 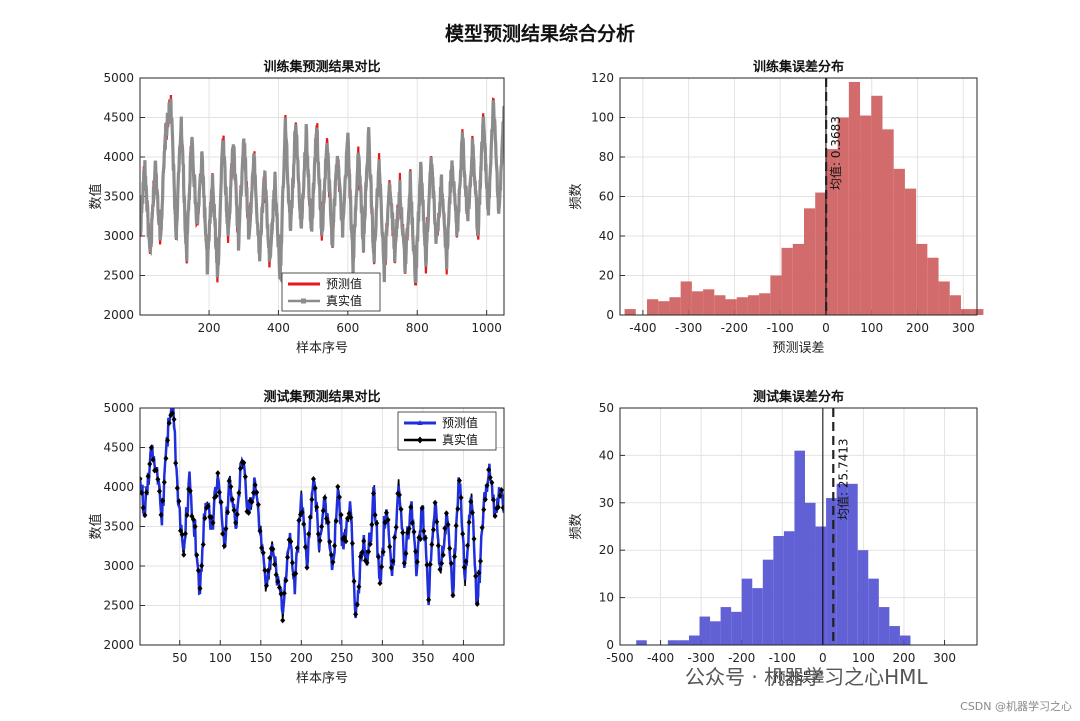 I want to click on watermark-brand: 公众号 · 机器学习之心HML, so click(x=806, y=677).